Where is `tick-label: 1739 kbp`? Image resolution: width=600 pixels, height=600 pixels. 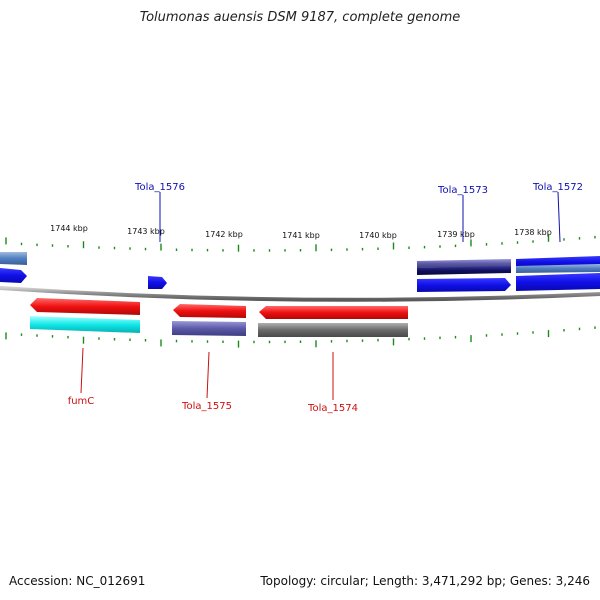
tick-label: 1739 kbp is located at coordinates (456, 234).